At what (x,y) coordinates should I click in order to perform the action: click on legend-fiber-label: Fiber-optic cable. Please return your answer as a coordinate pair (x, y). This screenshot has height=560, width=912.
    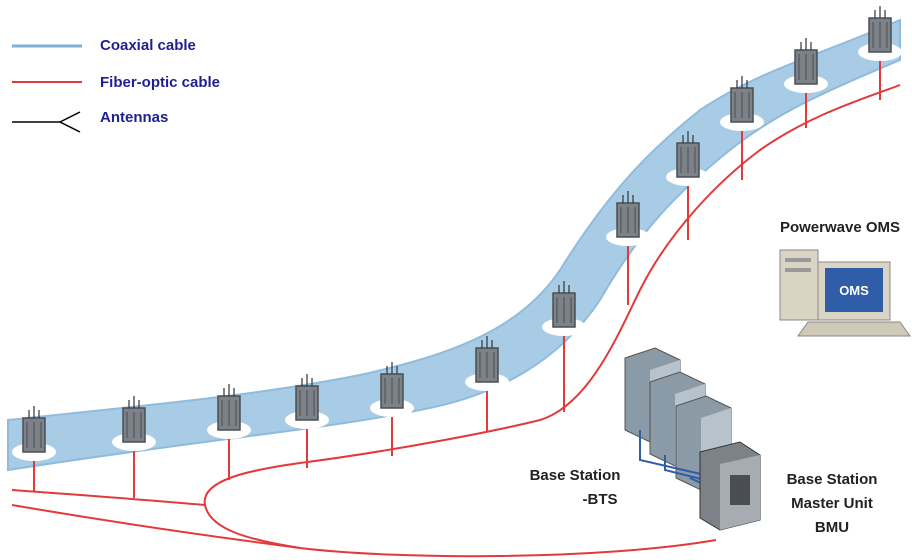
    Looking at the image, I should click on (160, 82).